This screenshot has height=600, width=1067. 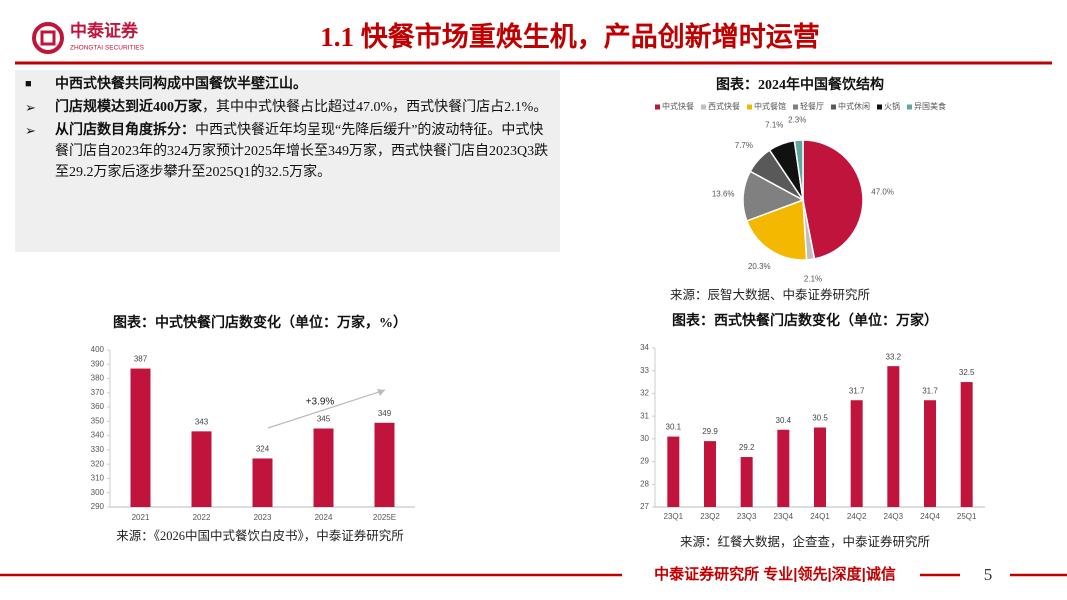 I want to click on y-tick-label: 380, so click(x=98, y=378).